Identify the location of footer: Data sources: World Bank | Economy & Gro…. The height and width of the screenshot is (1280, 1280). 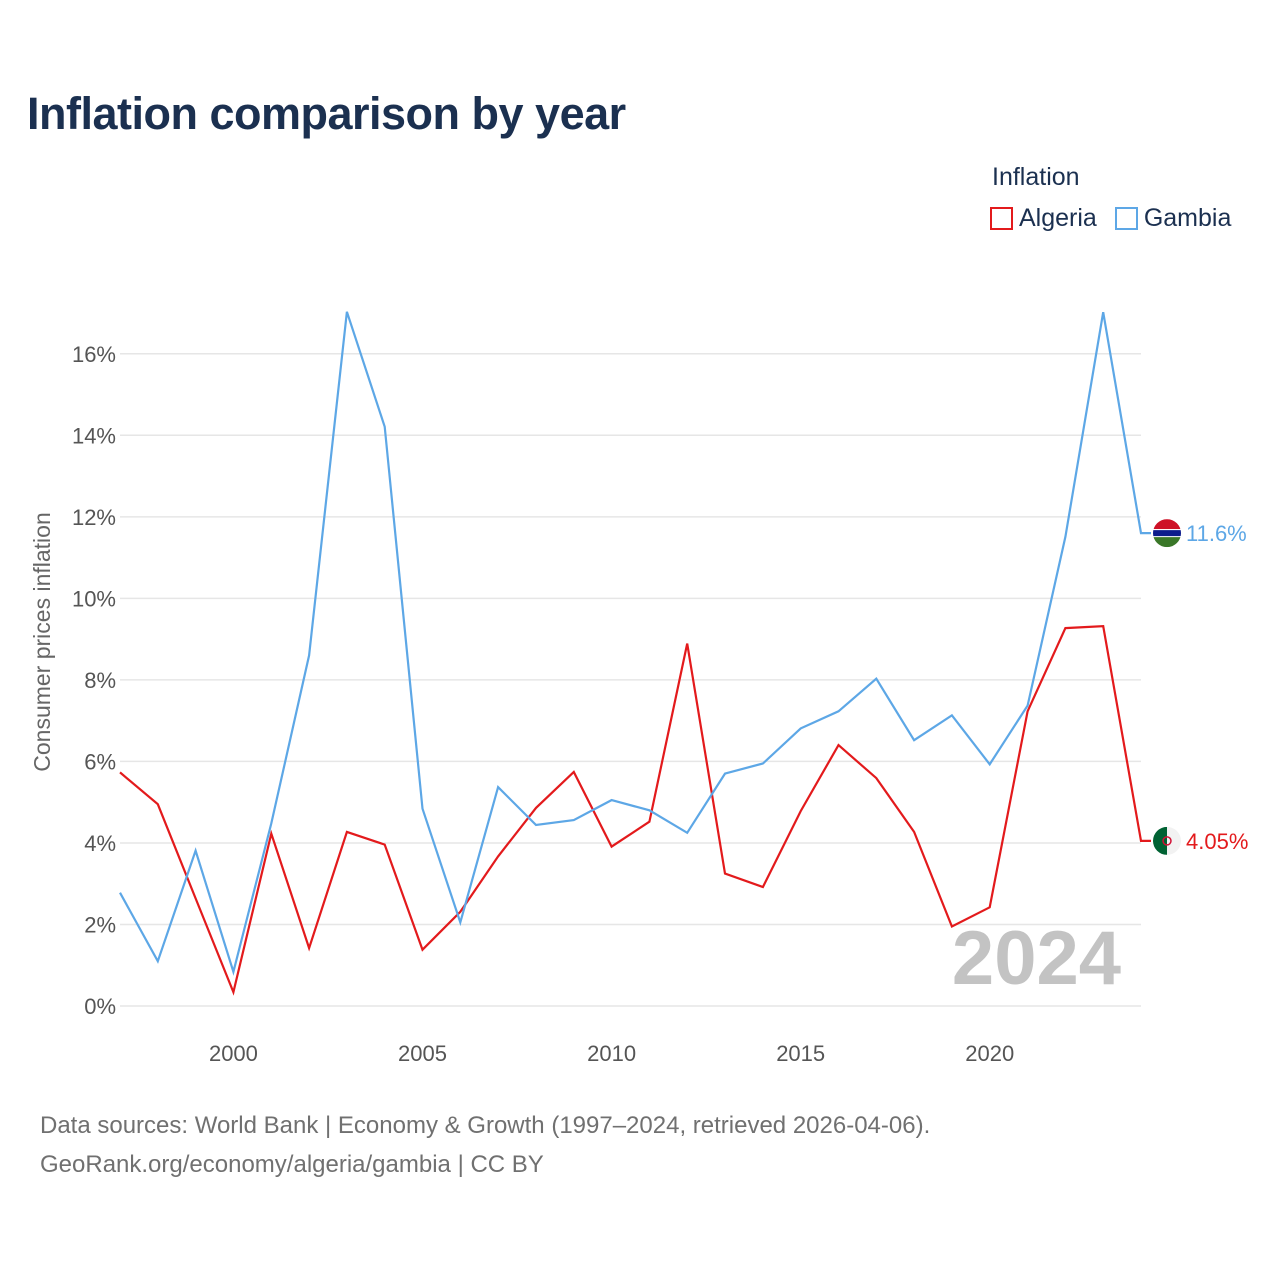
(485, 1145).